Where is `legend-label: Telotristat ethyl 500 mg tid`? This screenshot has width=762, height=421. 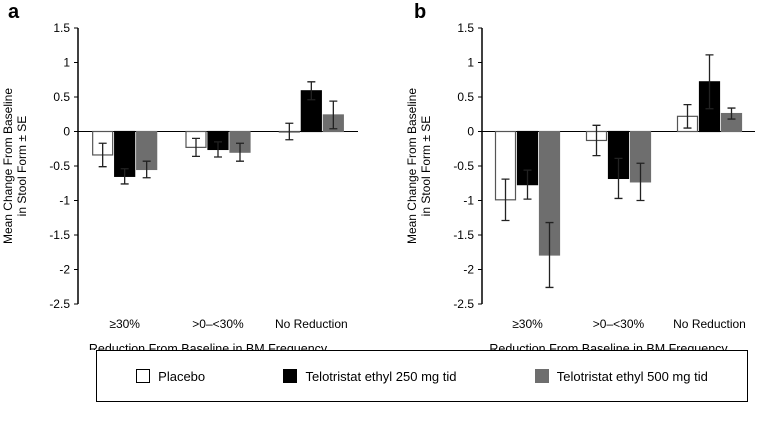
legend-label: Telotristat ethyl 500 mg tid is located at coordinates (632, 376).